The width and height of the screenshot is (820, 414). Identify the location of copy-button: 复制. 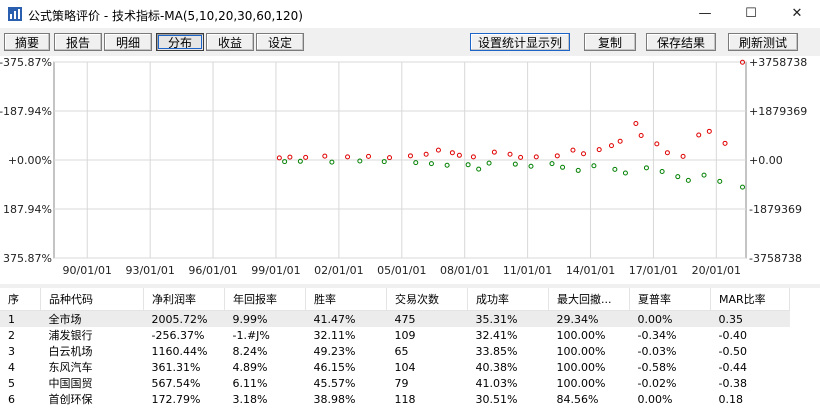
(610, 42).